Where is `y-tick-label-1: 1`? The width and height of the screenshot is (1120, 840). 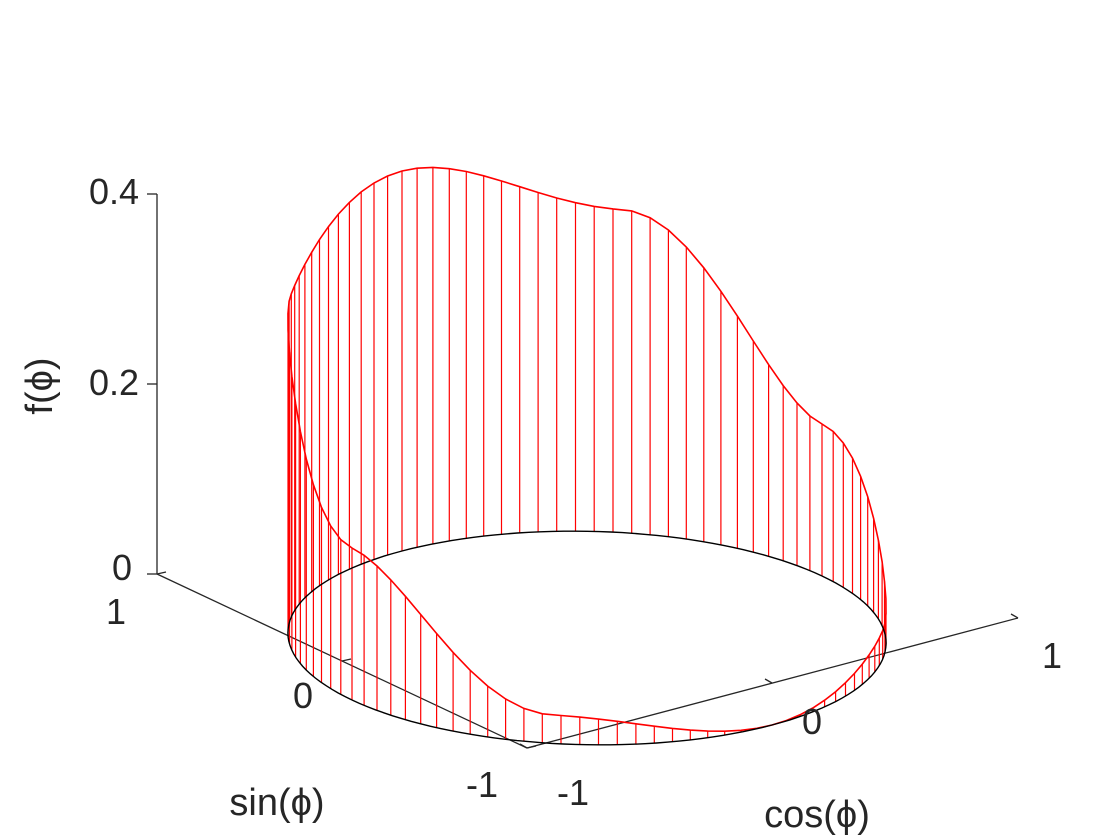 y-tick-label-1: 1 is located at coordinates (116, 611).